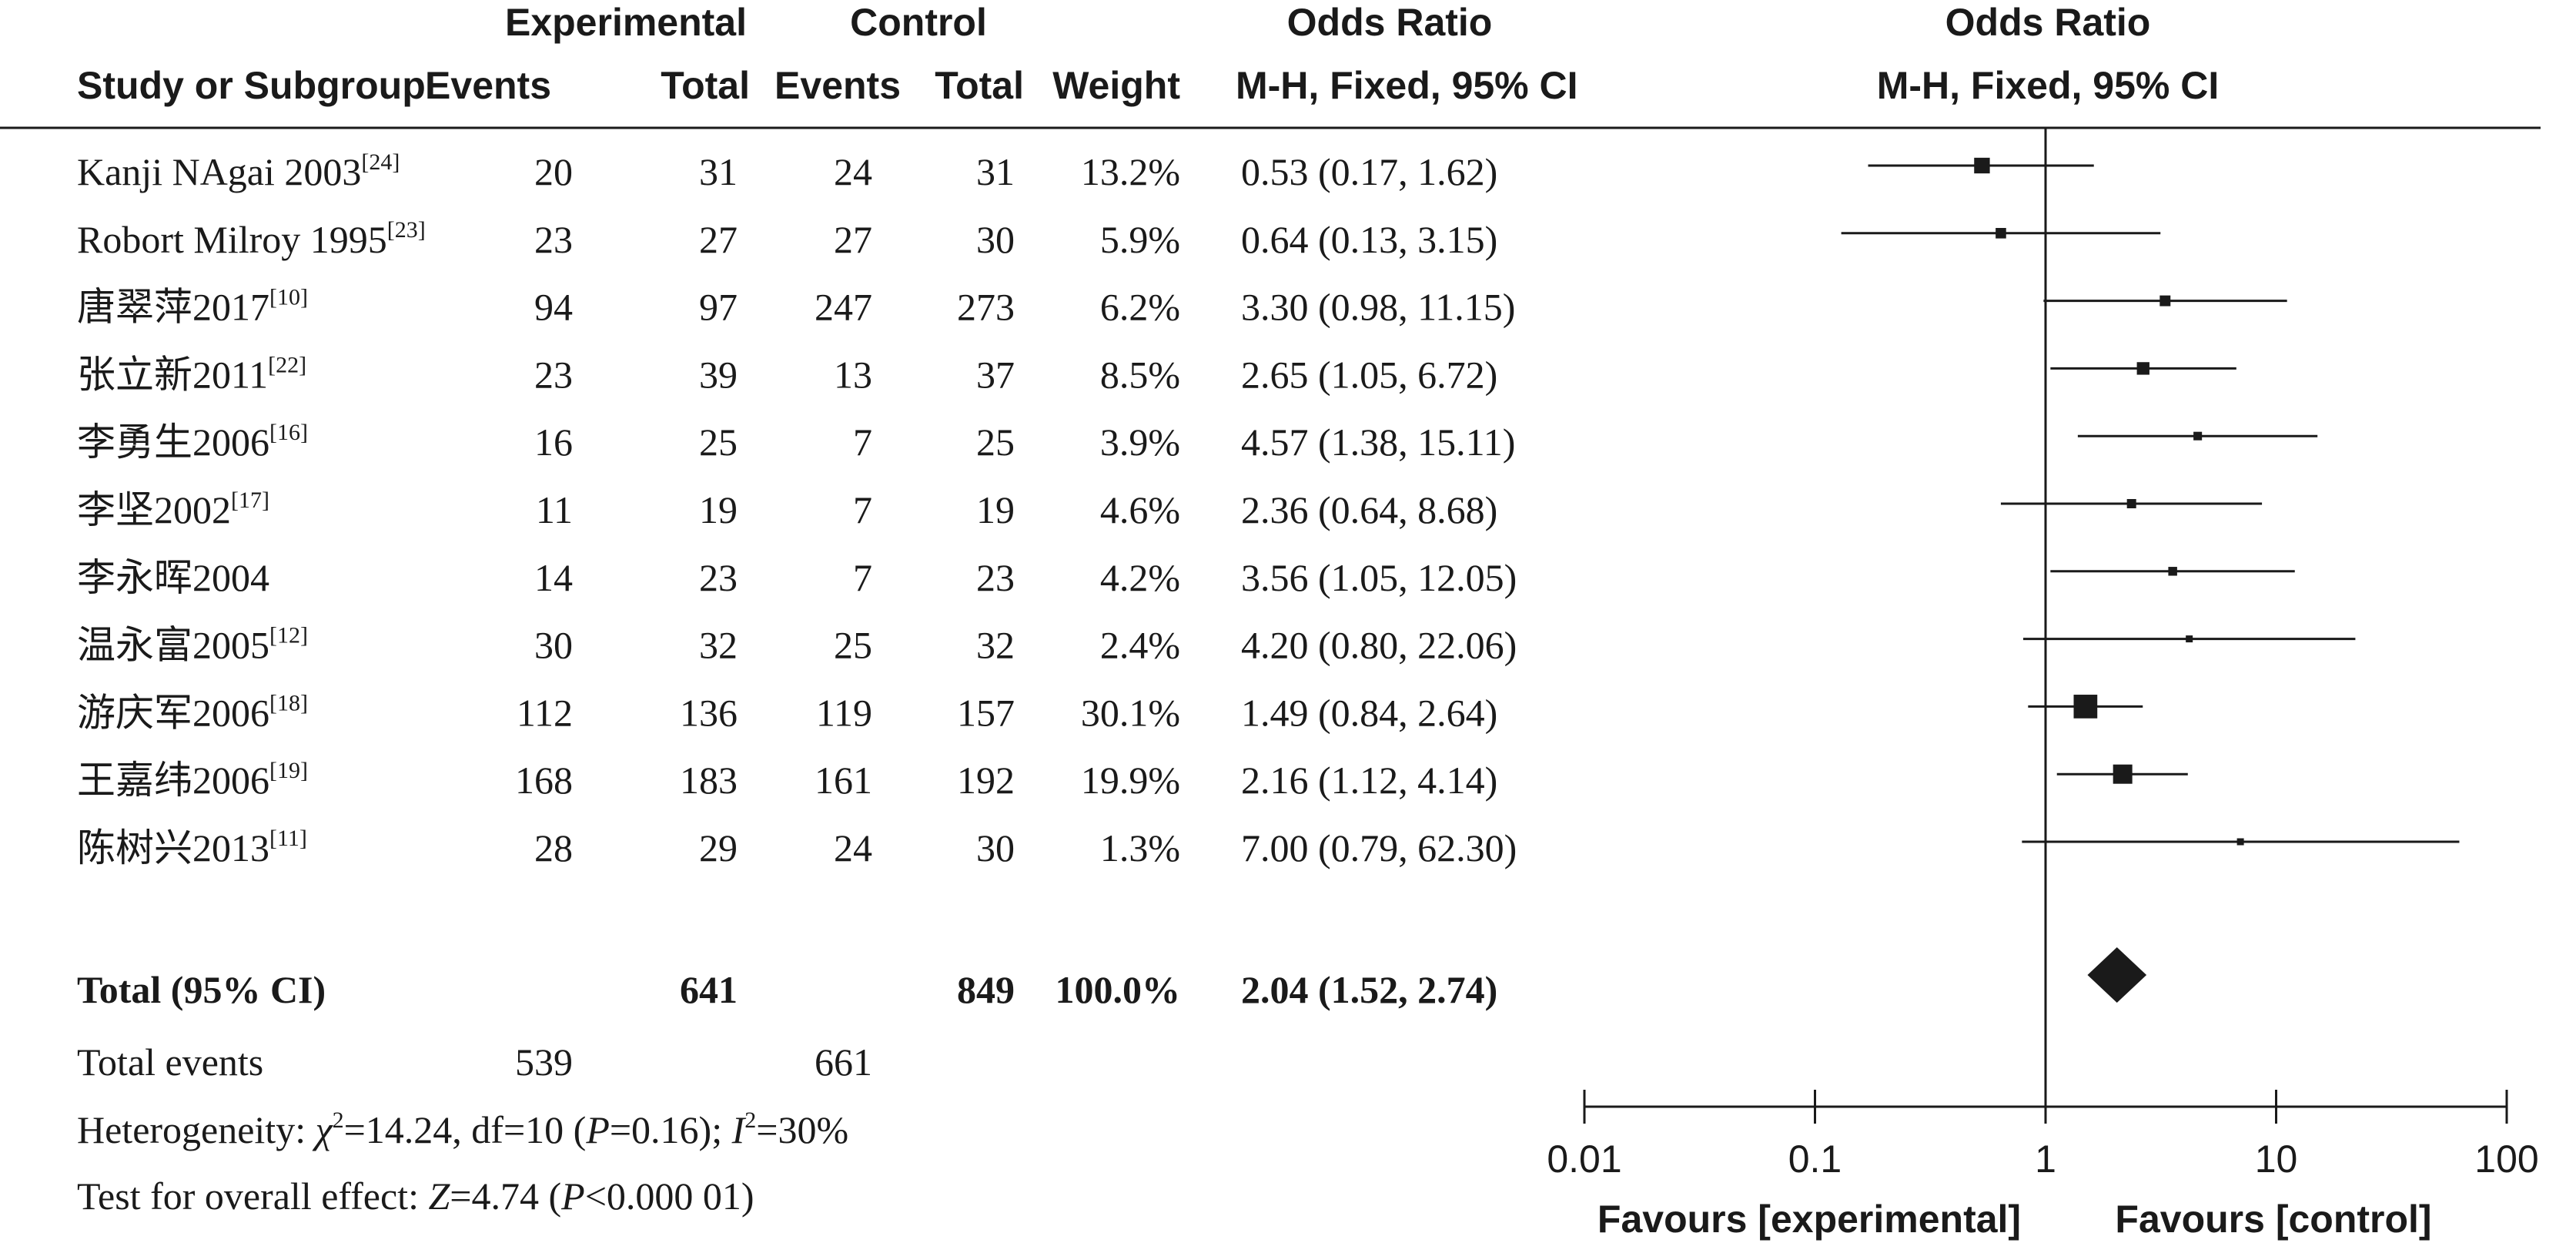 This screenshot has width=2576, height=1243. I want to click on study-exp-total: 136, so click(709, 712).